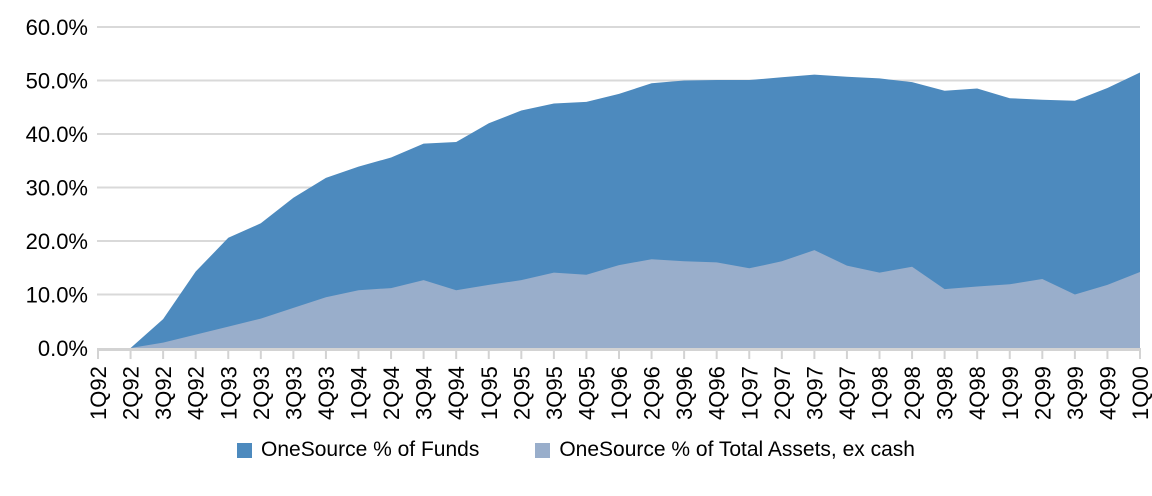 The width and height of the screenshot is (1152, 496). What do you see at coordinates (684, 393) in the screenshot?
I see `x-axis-label: 3Q96` at bounding box center [684, 393].